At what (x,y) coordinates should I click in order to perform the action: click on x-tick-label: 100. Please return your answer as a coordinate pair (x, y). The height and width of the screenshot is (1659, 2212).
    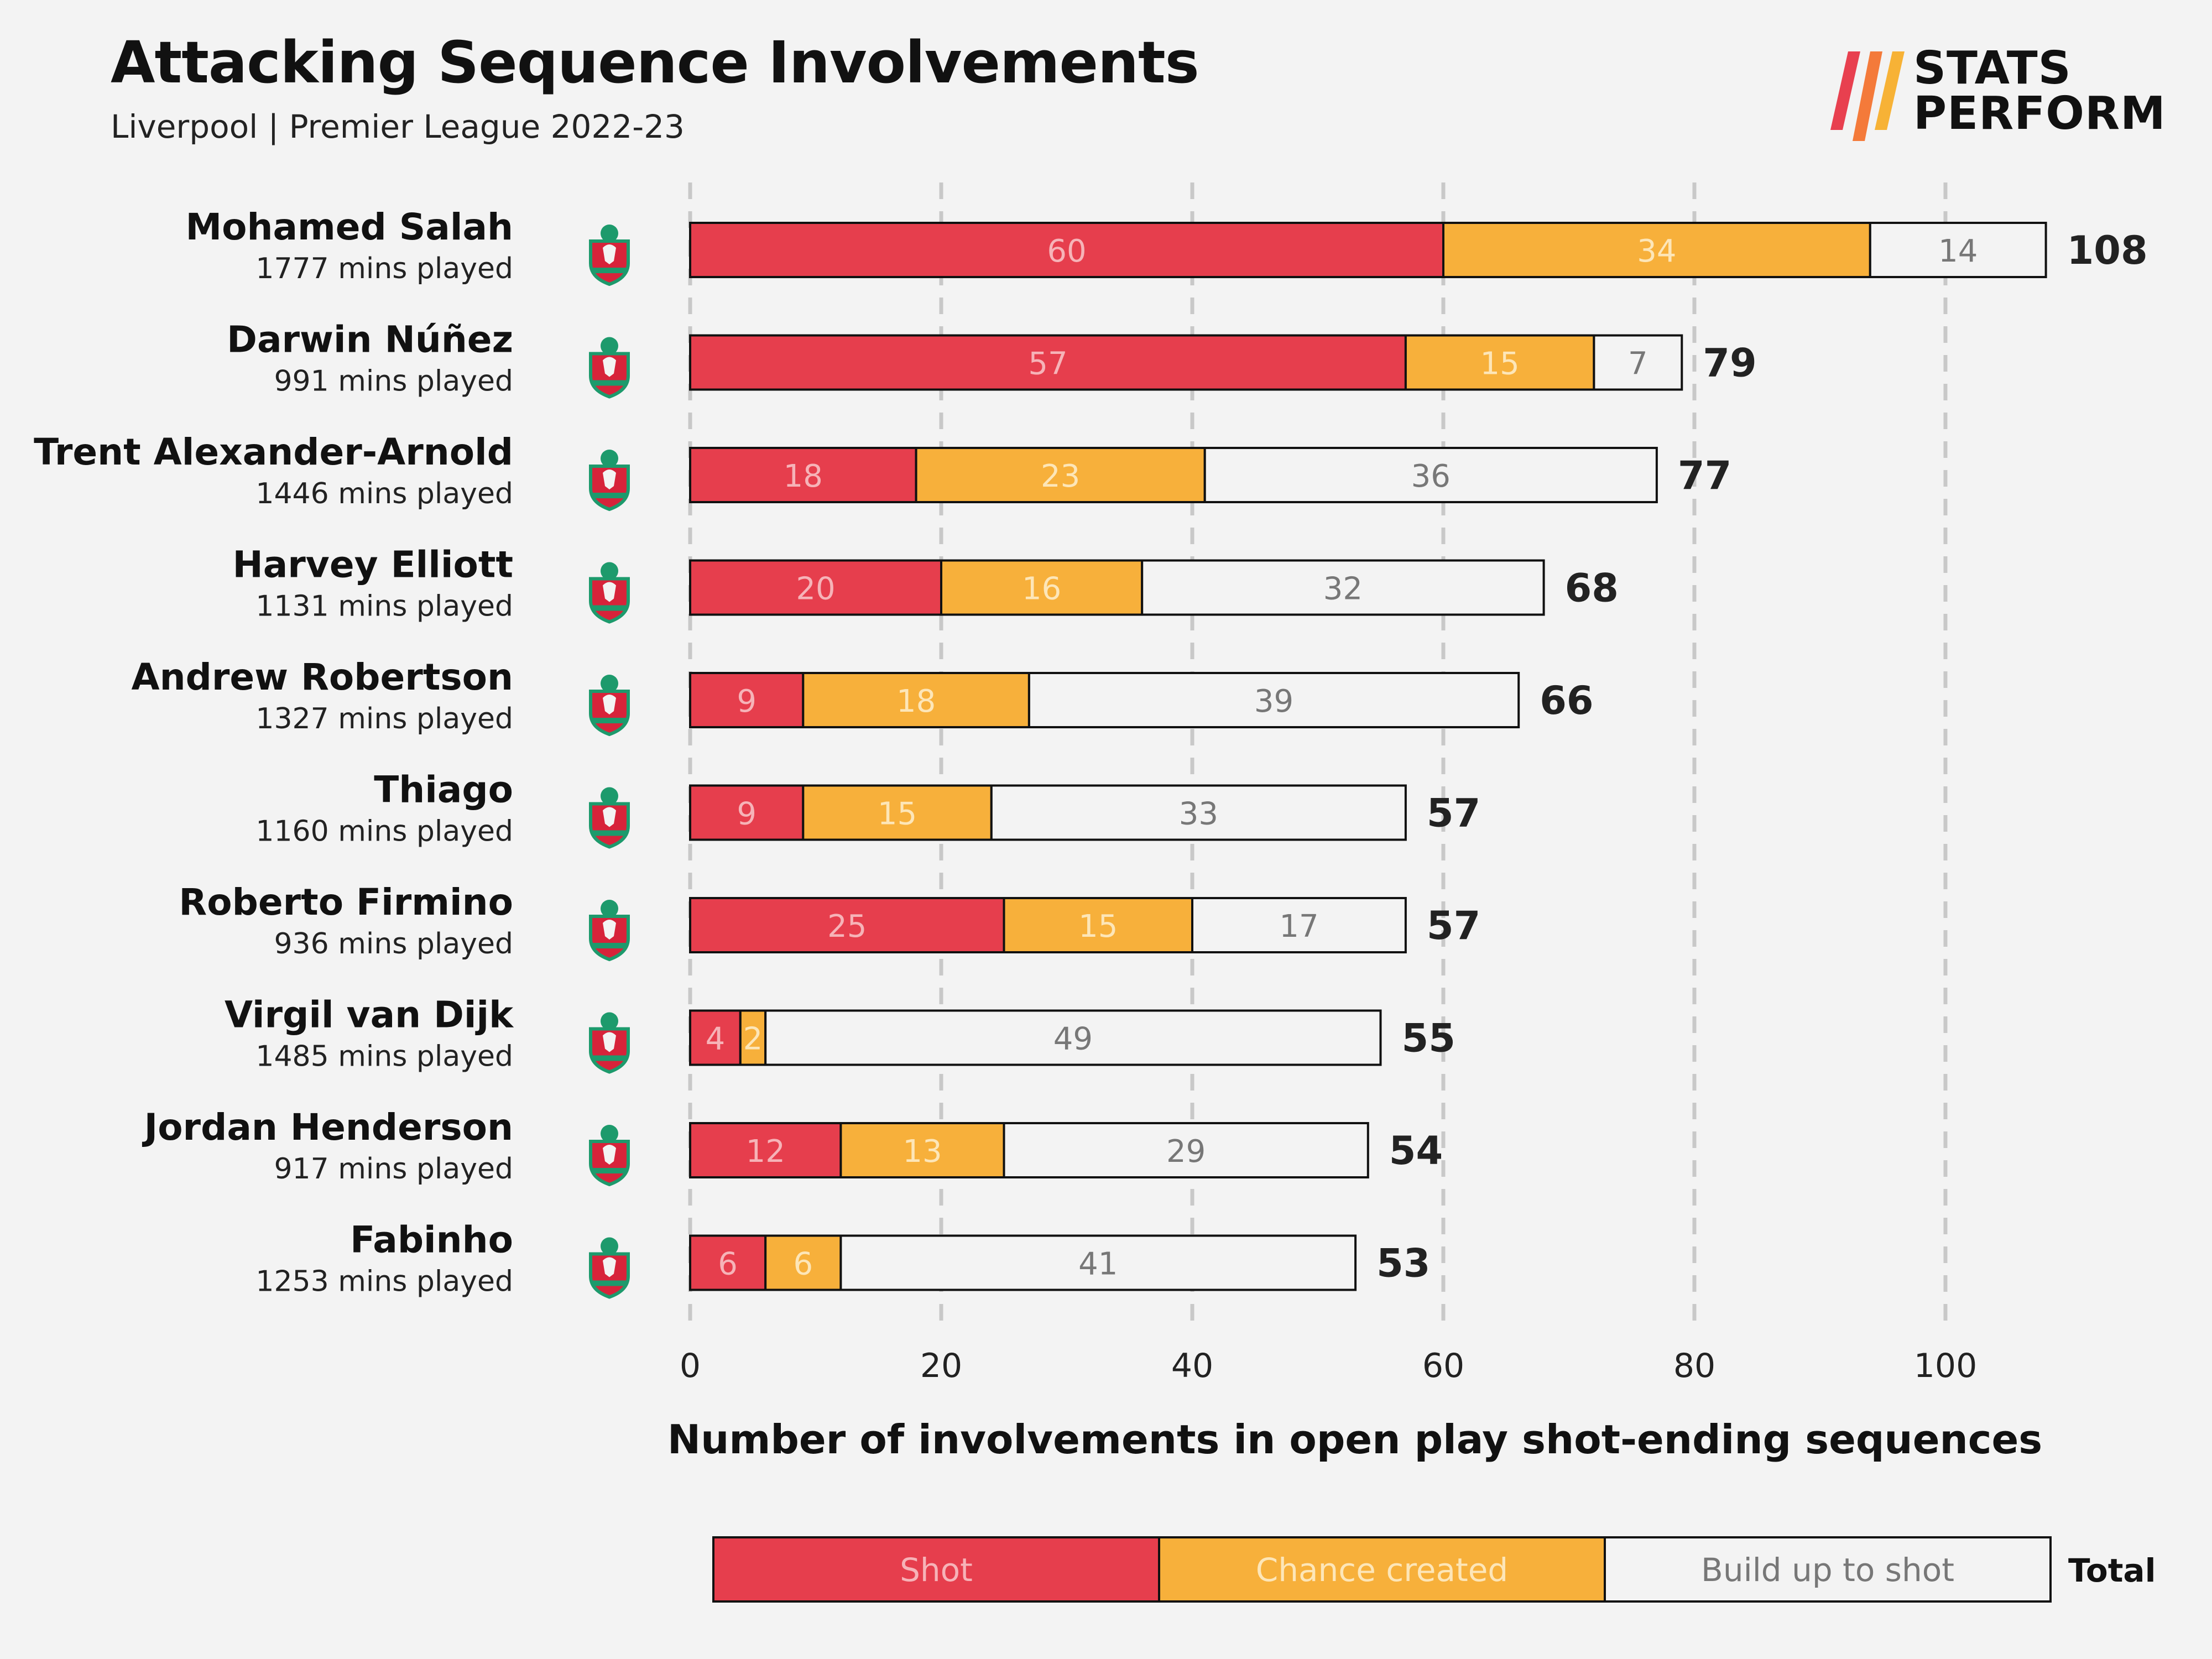
    Looking at the image, I should click on (1946, 1366).